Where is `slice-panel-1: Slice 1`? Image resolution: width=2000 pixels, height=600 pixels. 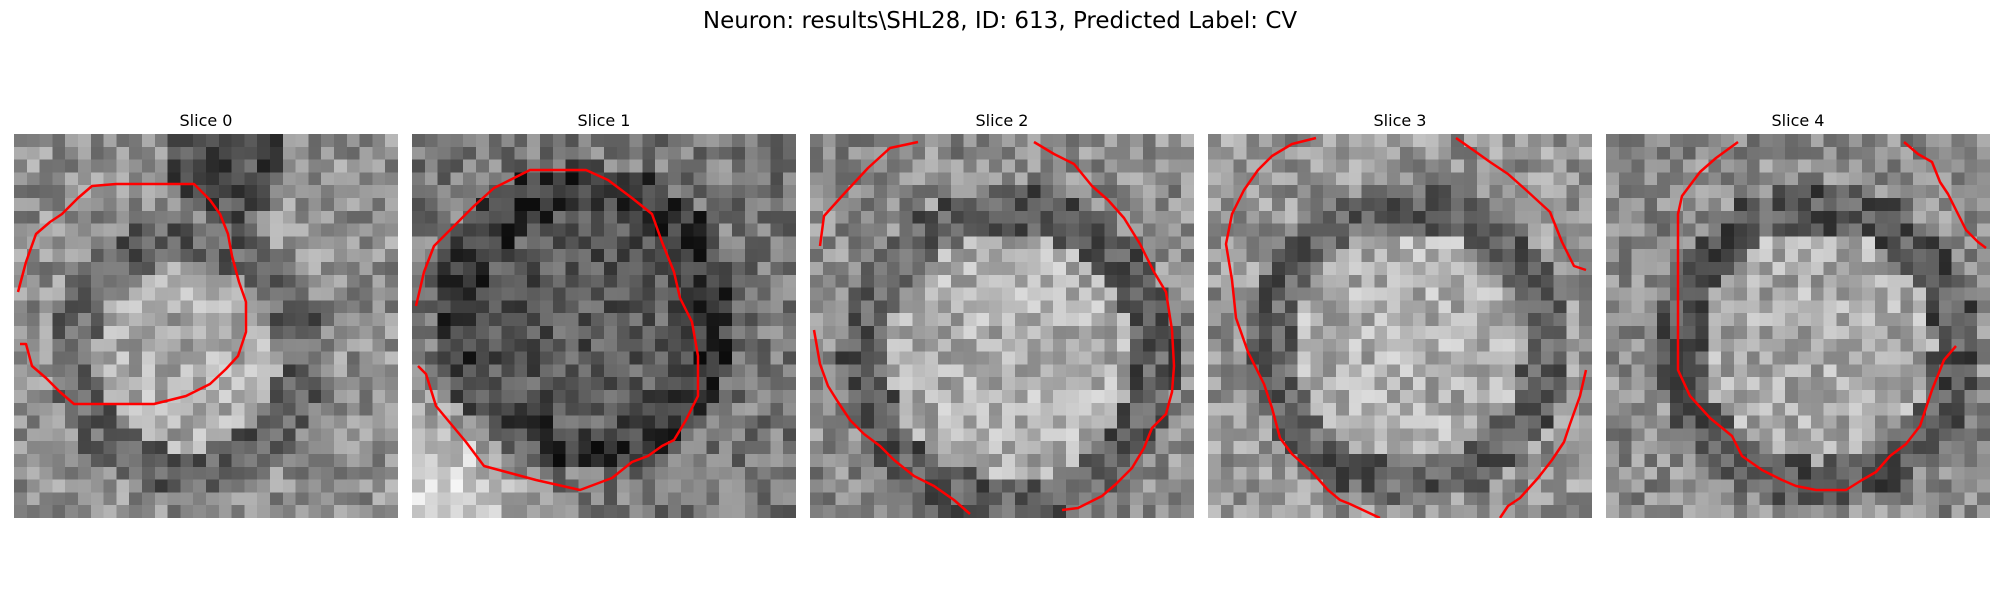
slice-panel-1: Slice 1 is located at coordinates (604, 314).